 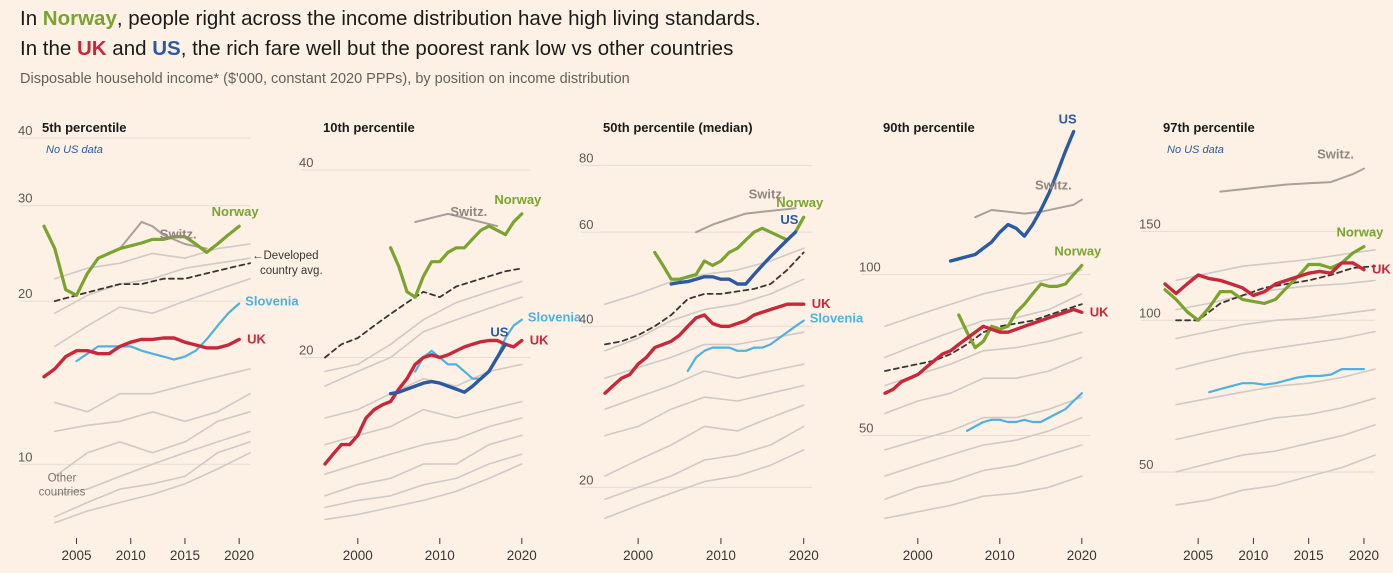 I want to click on headline-us: US, so click(x=166, y=48).